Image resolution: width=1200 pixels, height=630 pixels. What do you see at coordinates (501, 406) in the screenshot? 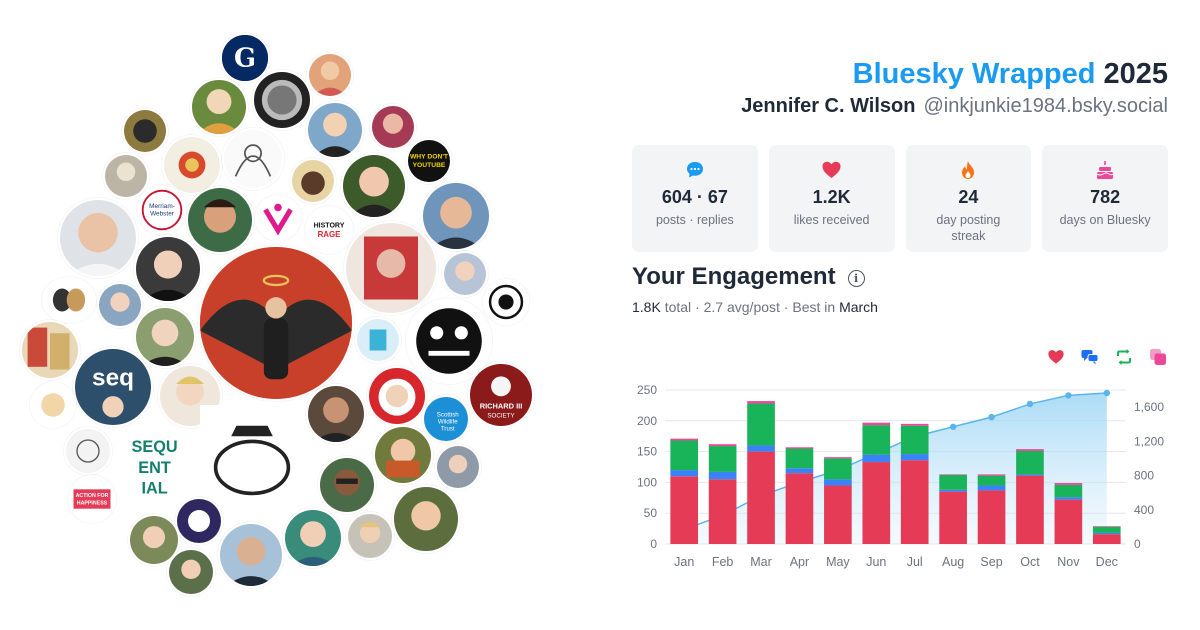
I see `svg-text: RICHARD III` at bounding box center [501, 406].